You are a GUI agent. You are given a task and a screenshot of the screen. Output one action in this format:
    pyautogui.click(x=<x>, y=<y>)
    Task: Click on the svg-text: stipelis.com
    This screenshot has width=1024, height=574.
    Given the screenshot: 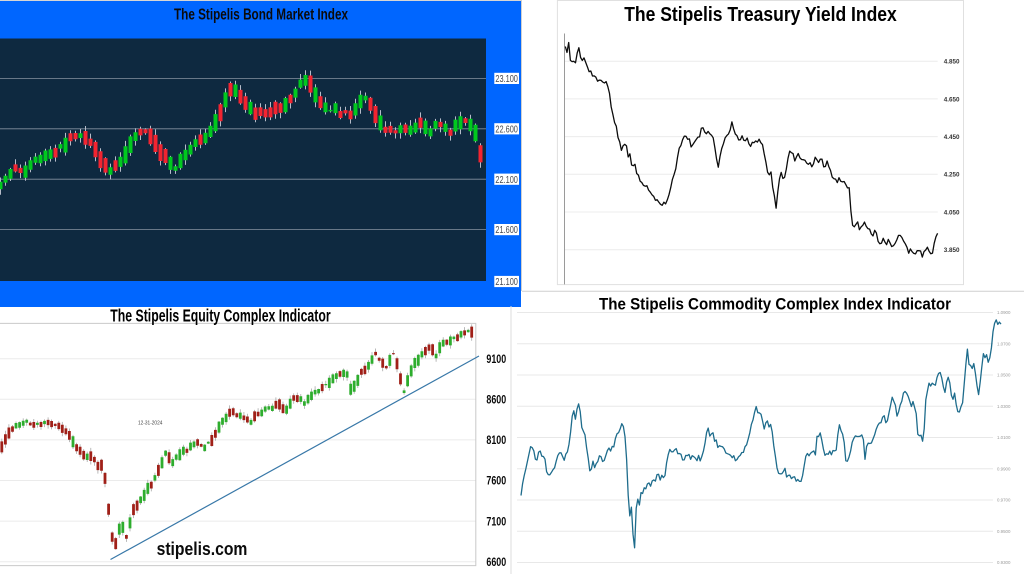 What is the action you would take?
    pyautogui.click(x=202, y=548)
    